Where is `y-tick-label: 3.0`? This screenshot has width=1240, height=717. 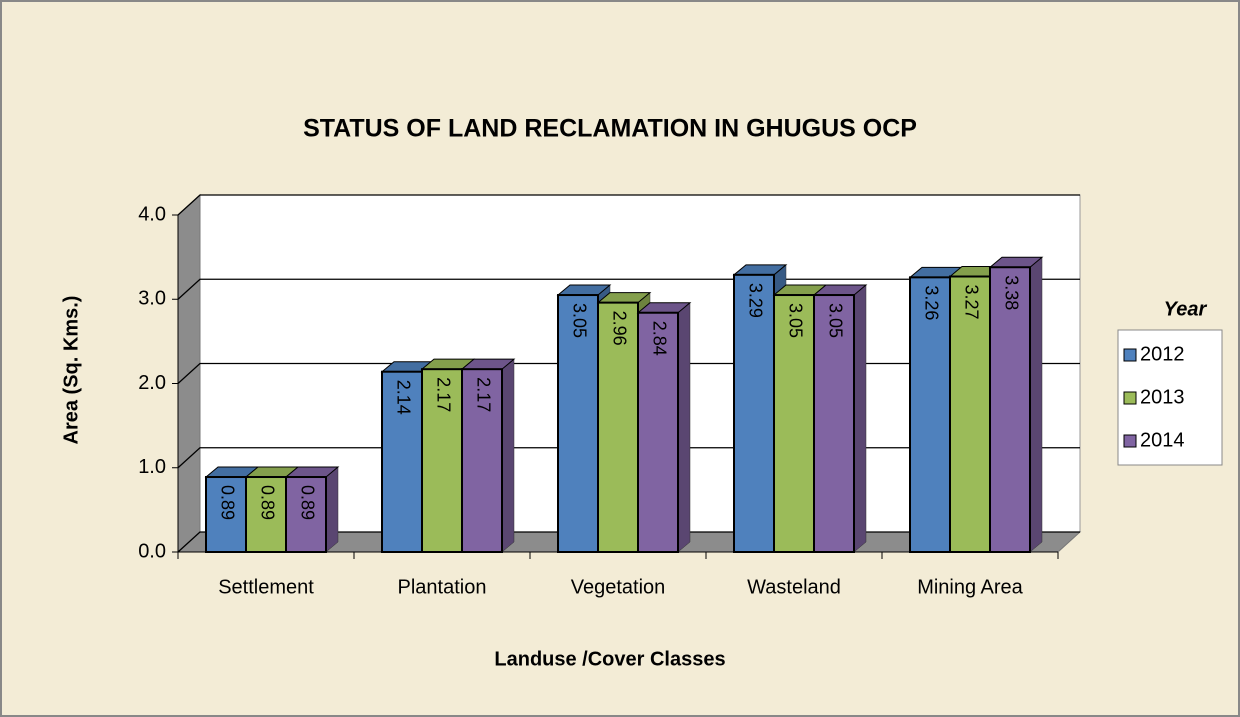
y-tick-label: 3.0 is located at coordinates (152, 299).